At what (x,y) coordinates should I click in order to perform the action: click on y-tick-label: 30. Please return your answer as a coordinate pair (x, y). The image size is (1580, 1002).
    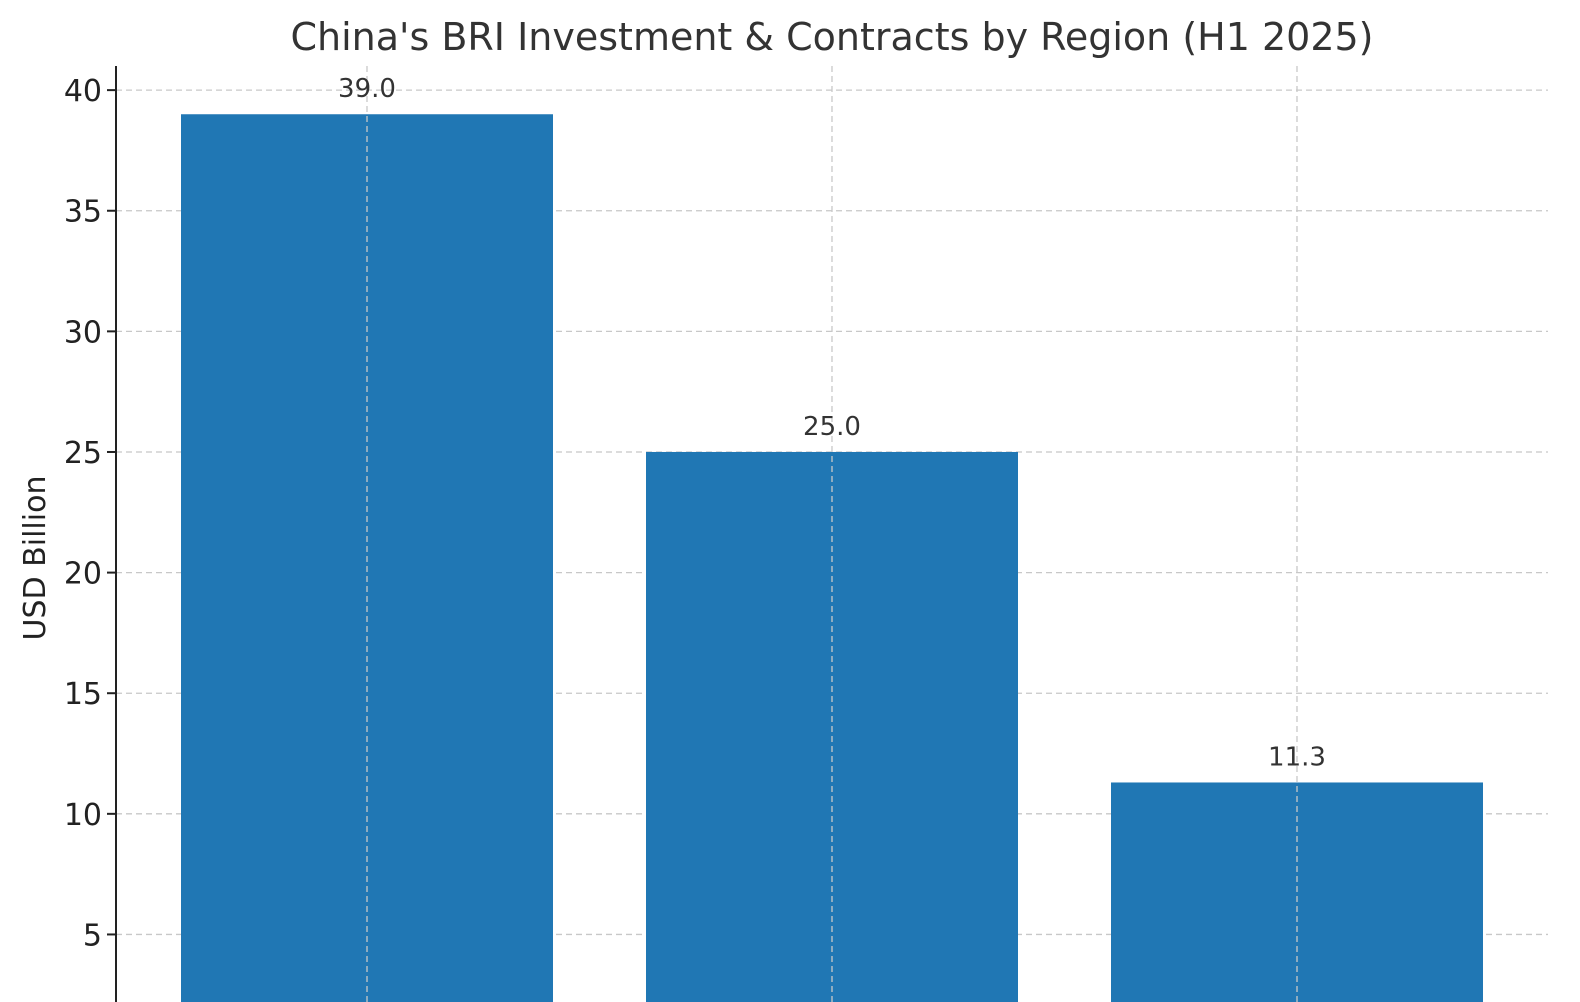
    Looking at the image, I should click on (83, 332).